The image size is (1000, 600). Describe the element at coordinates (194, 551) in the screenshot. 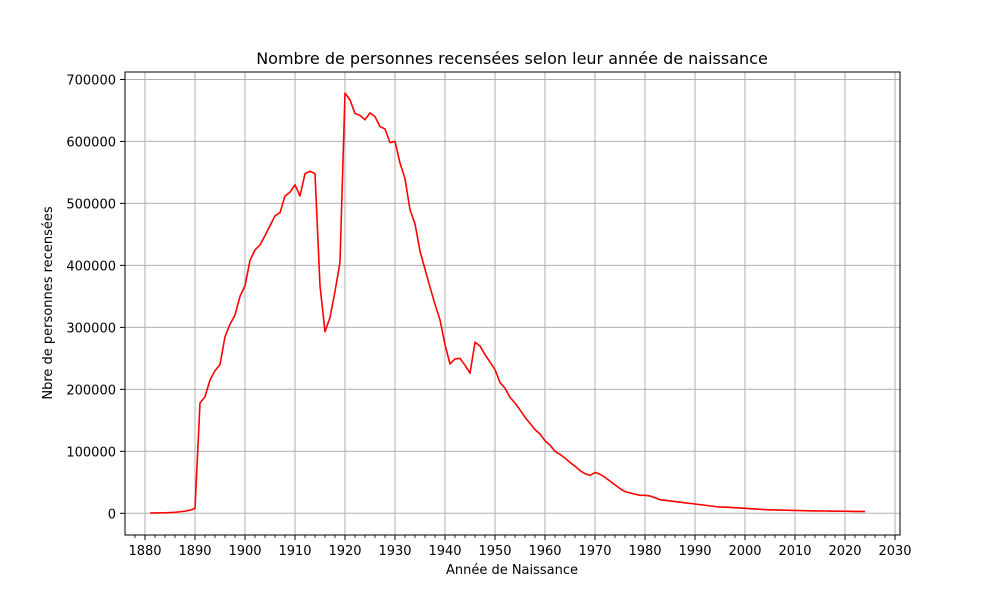

I see `x-tick-label: 1890` at that location.